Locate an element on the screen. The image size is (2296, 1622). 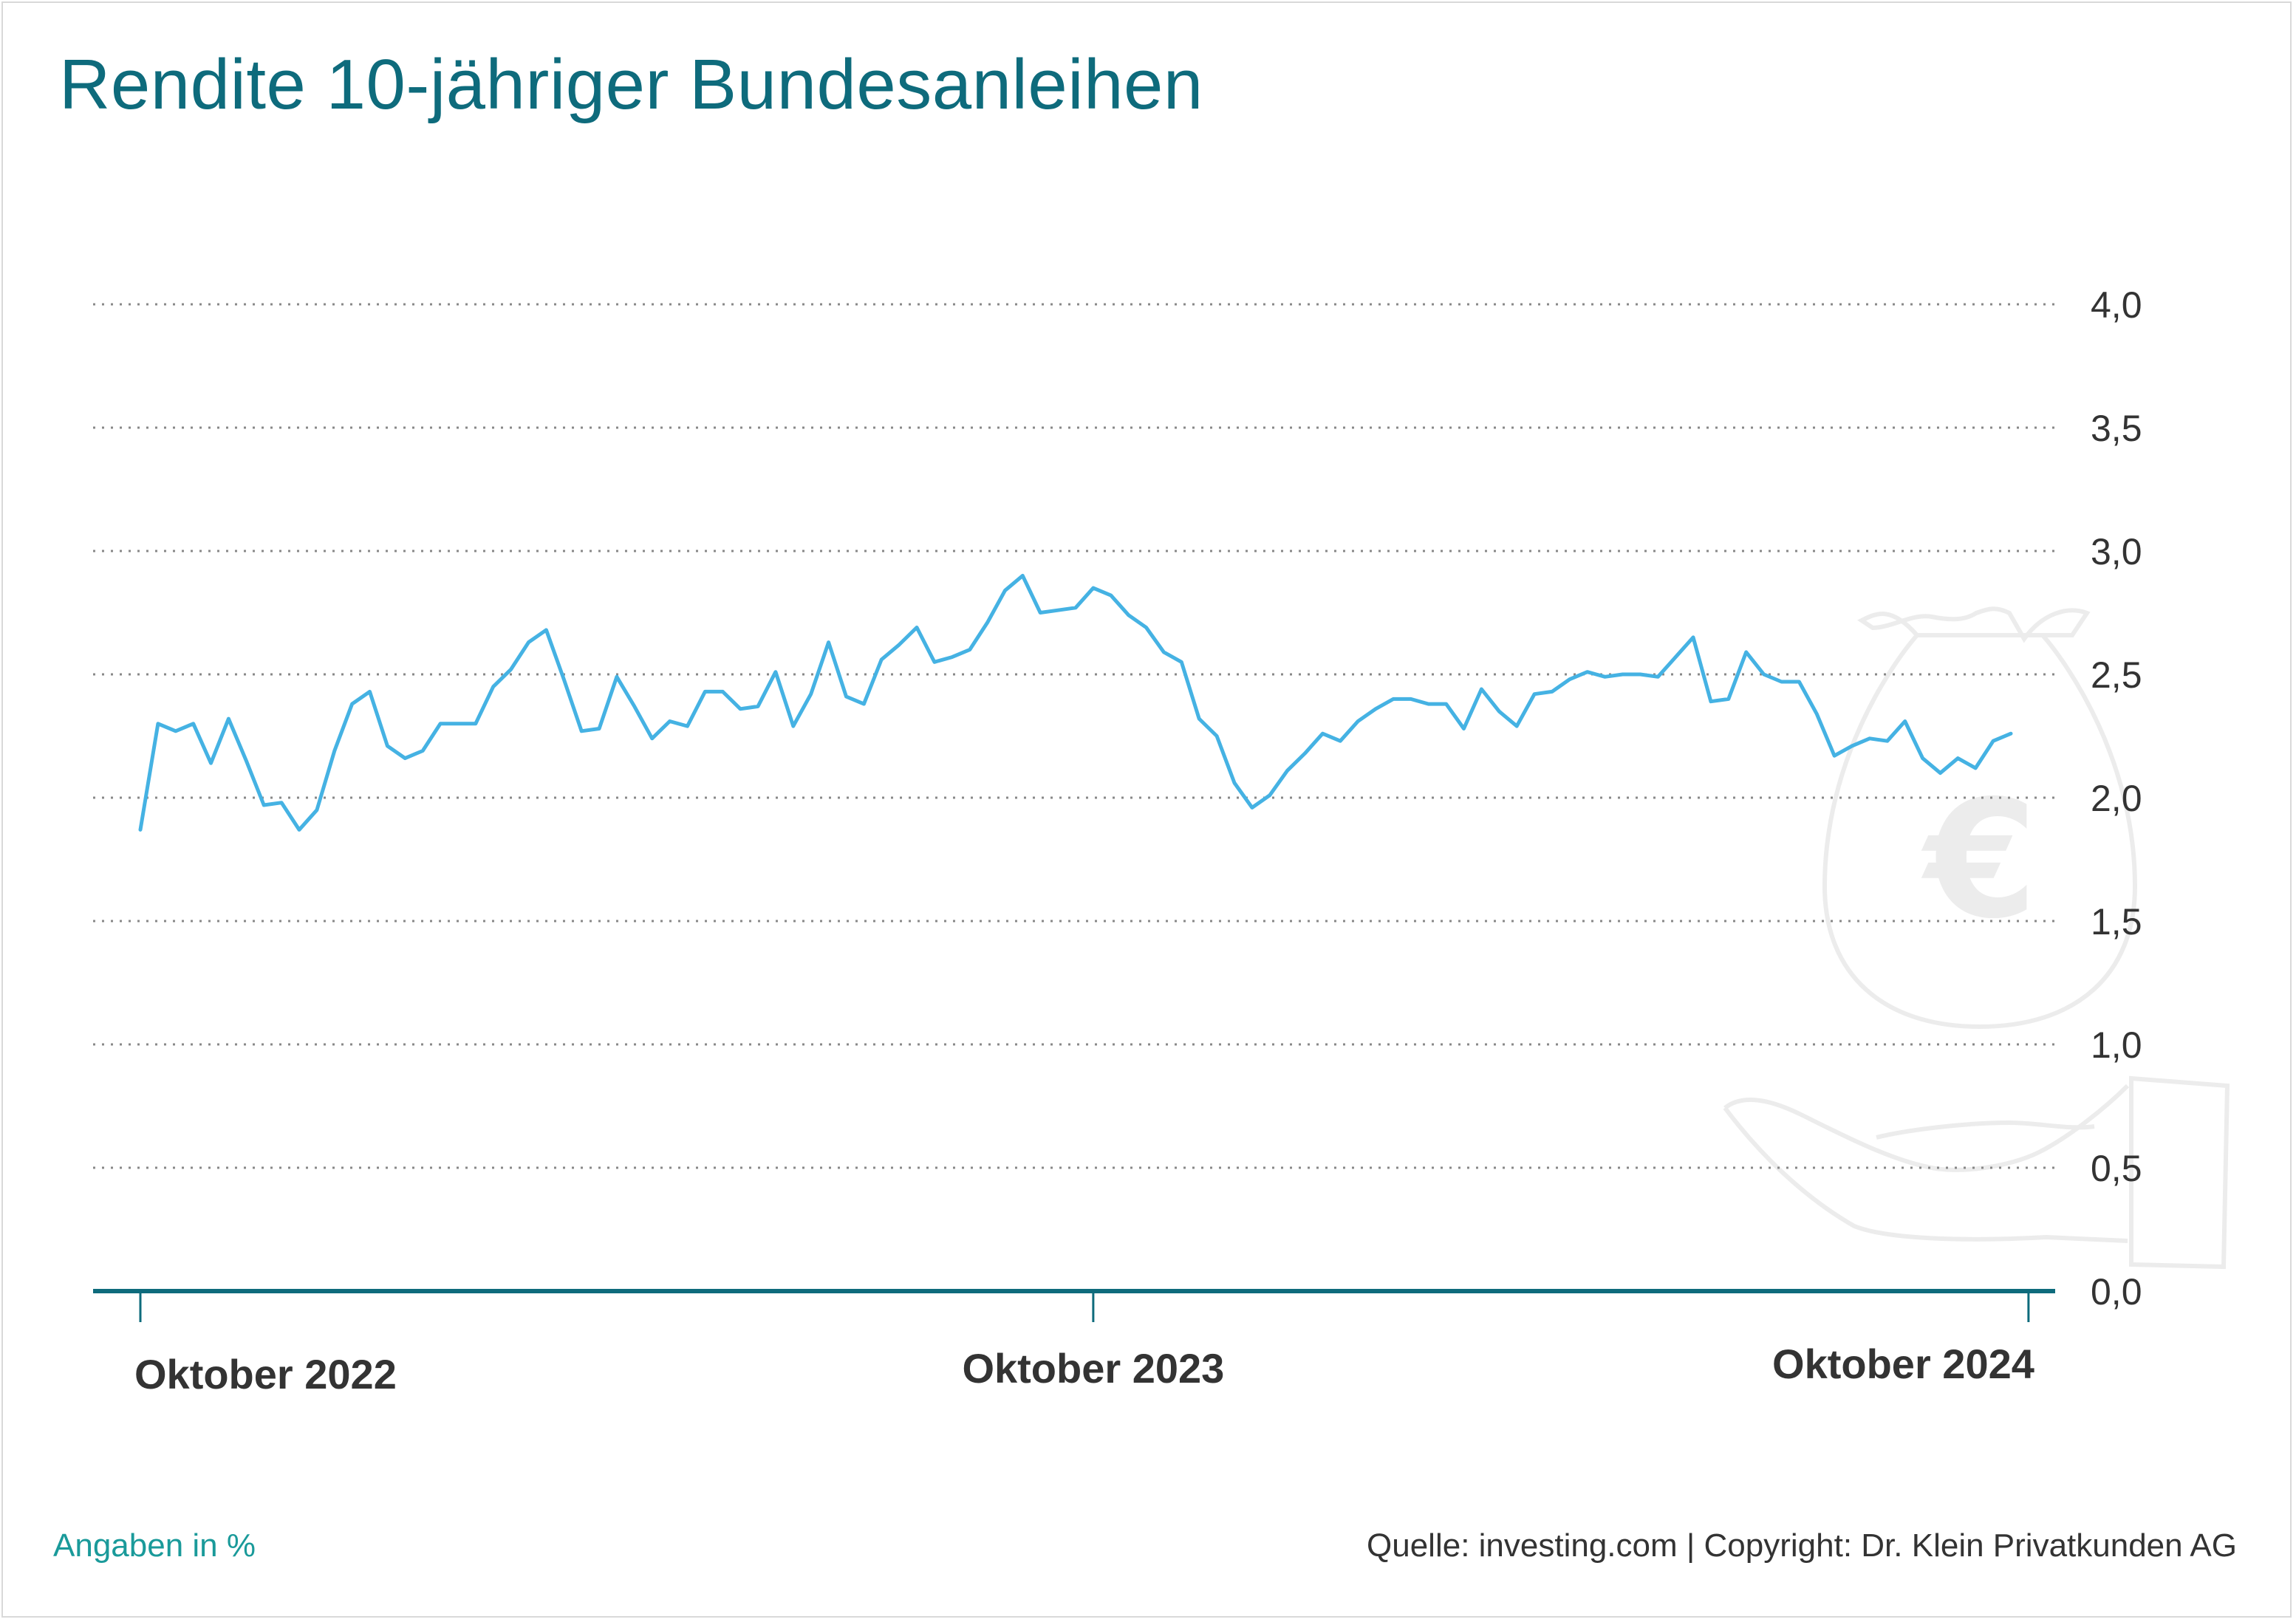
unit-note: Angaben in % is located at coordinates (154, 1545).